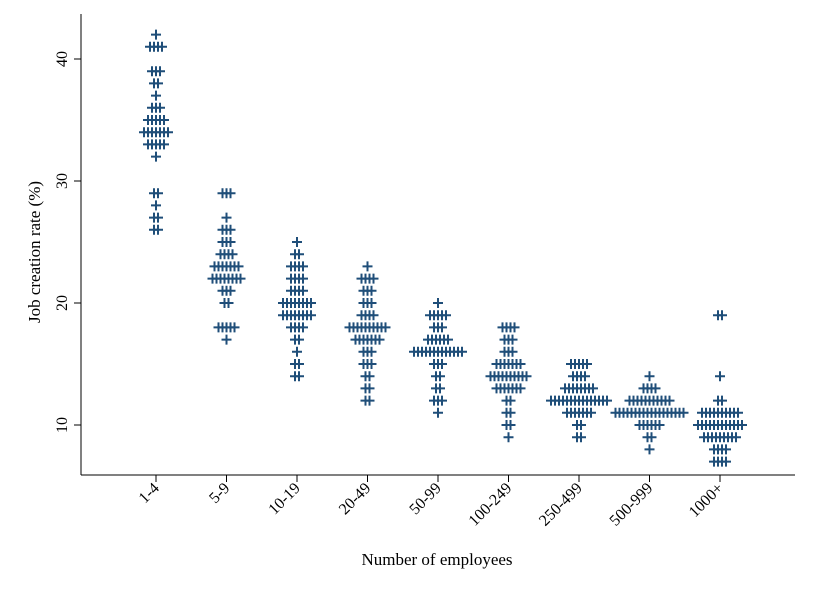  What do you see at coordinates (62, 303) in the screenshot?
I see `y-tick-label: 20` at bounding box center [62, 303].